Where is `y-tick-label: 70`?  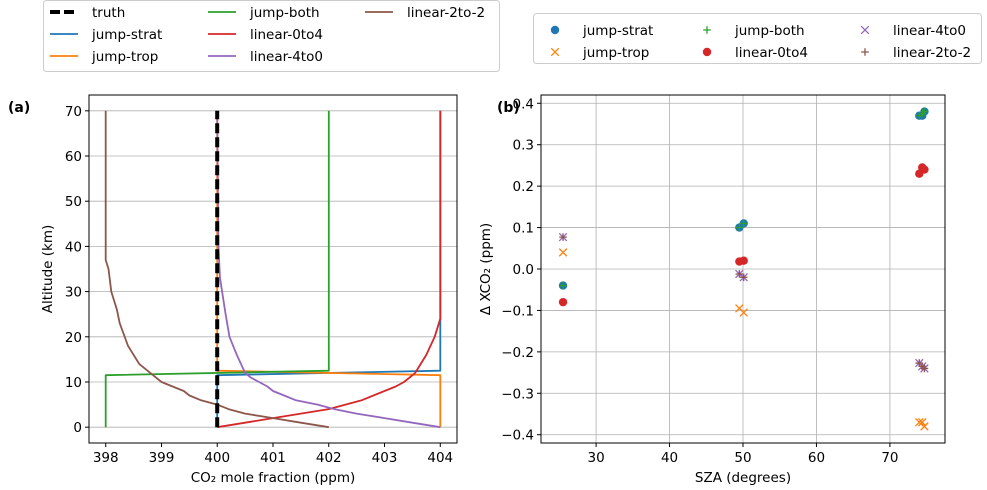 y-tick-label: 70 is located at coordinates (73, 112).